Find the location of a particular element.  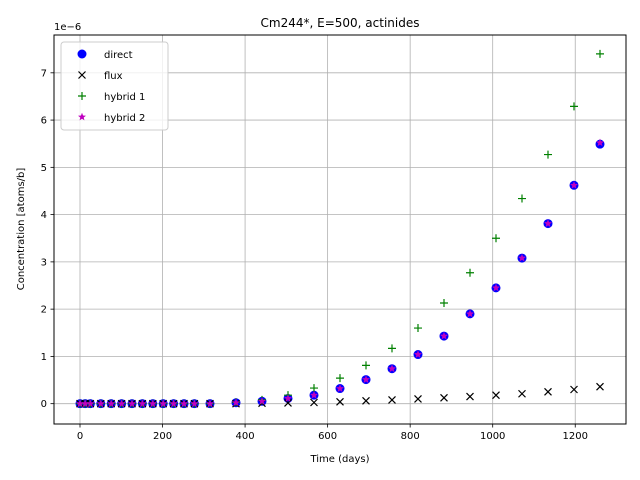

y-tick-label: 0 is located at coordinates (44, 404).